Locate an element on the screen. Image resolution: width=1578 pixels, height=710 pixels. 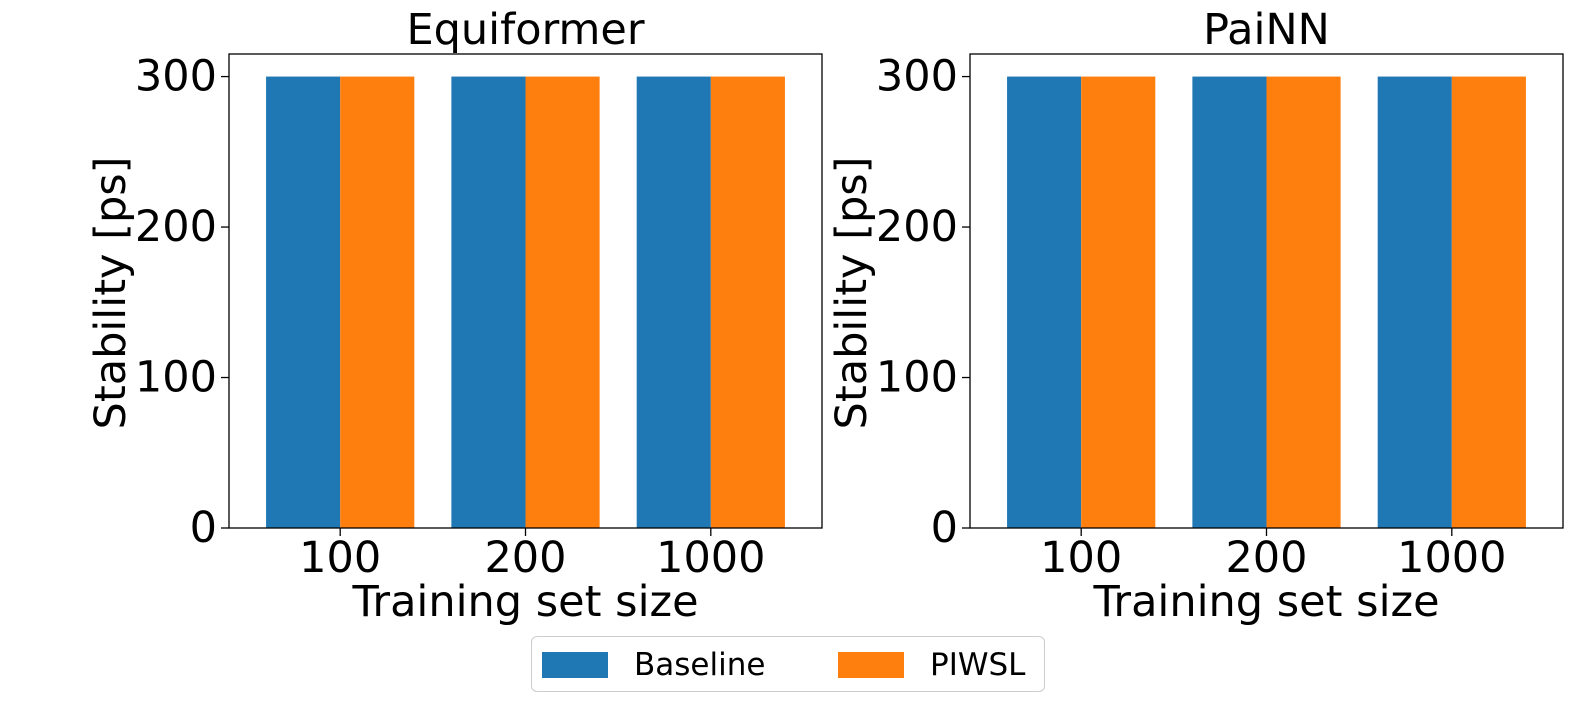
legend-item-piwsl: PIWSL is located at coordinates (931, 665).